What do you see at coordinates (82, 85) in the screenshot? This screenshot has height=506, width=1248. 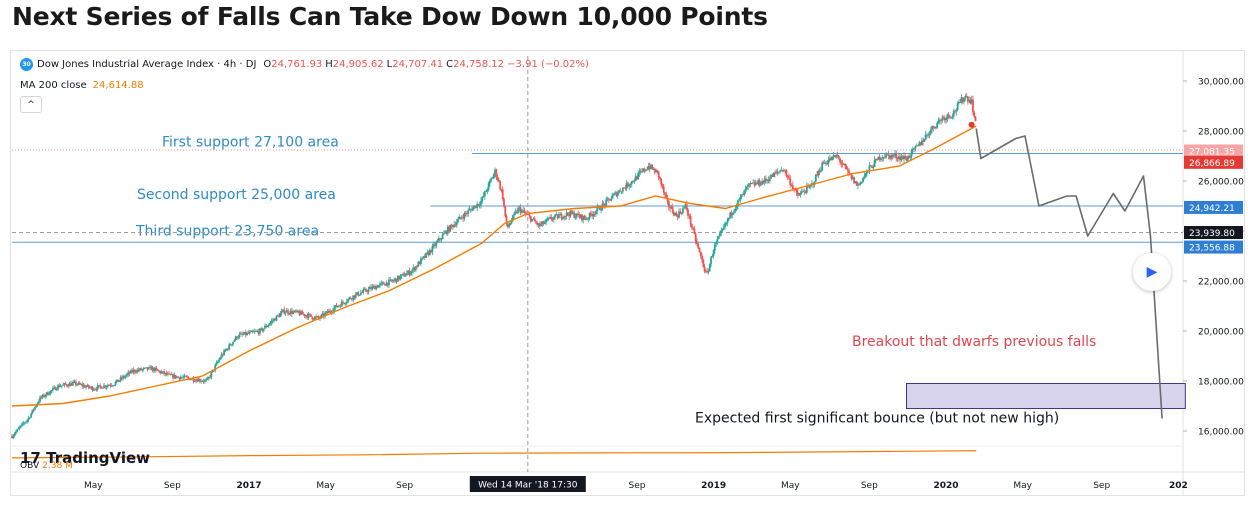 I see `ma-legend: MA 200 close 24,614.88` at bounding box center [82, 85].